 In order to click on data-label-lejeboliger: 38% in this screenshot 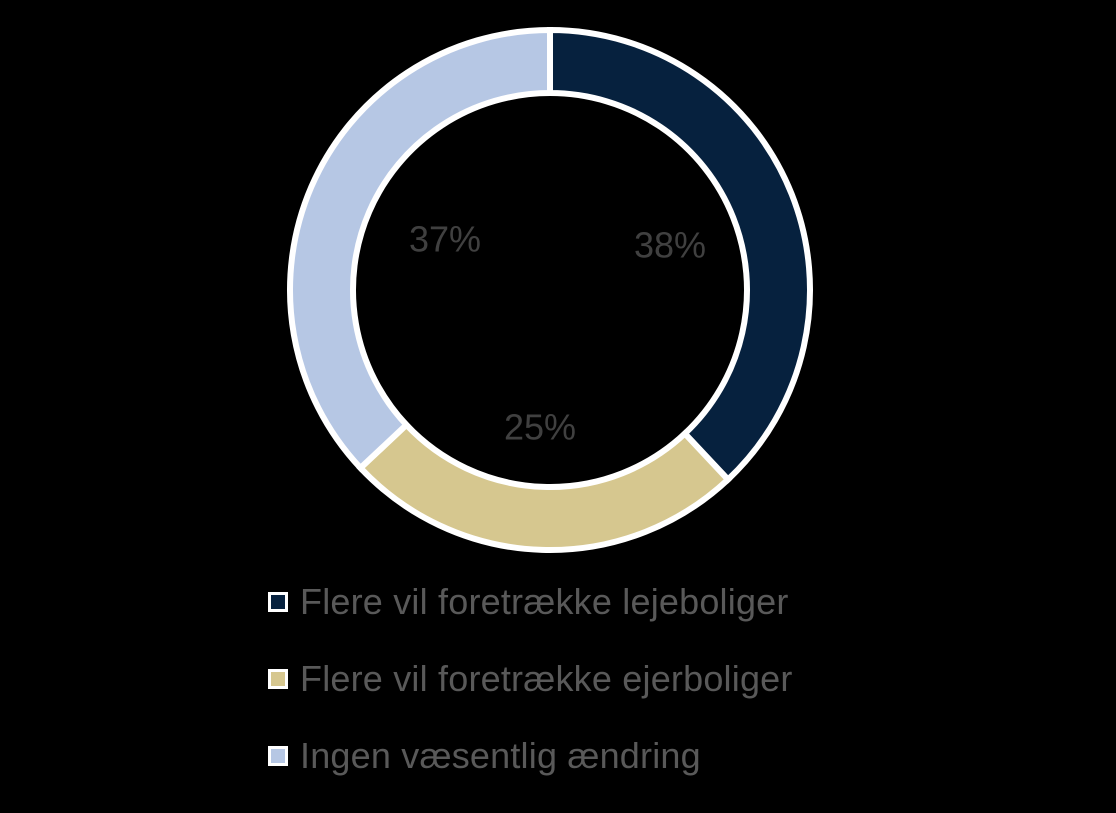, I will do `click(670, 245)`.